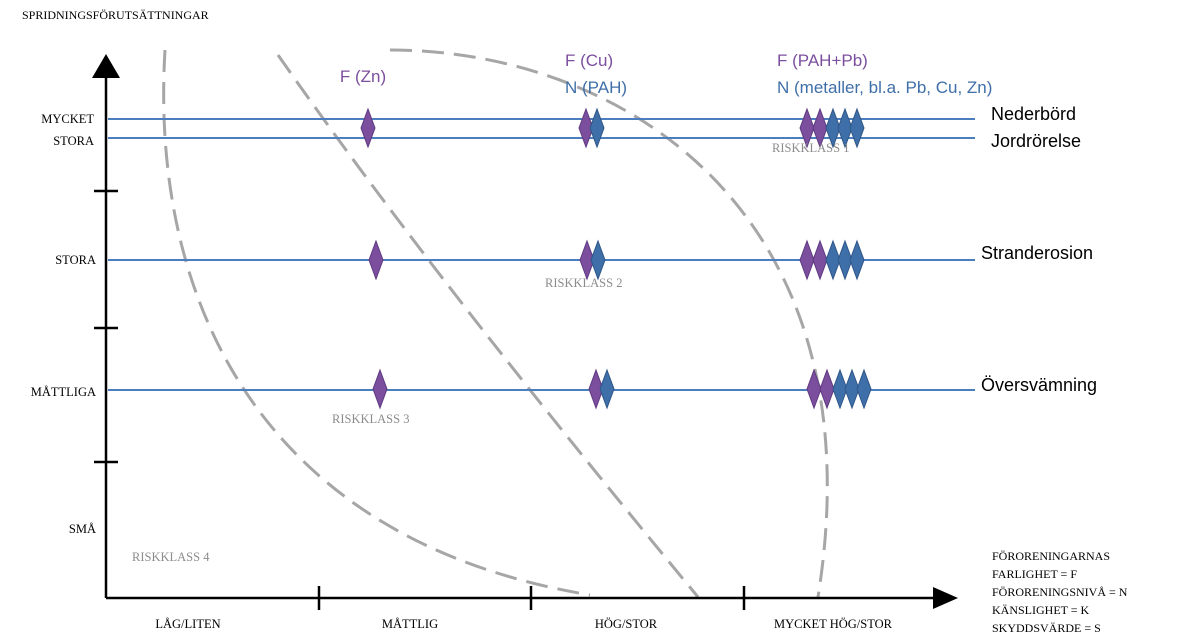 The image size is (1185, 641). What do you see at coordinates (1034, 574) in the screenshot?
I see `legend-line: FARLIGHET = F` at bounding box center [1034, 574].